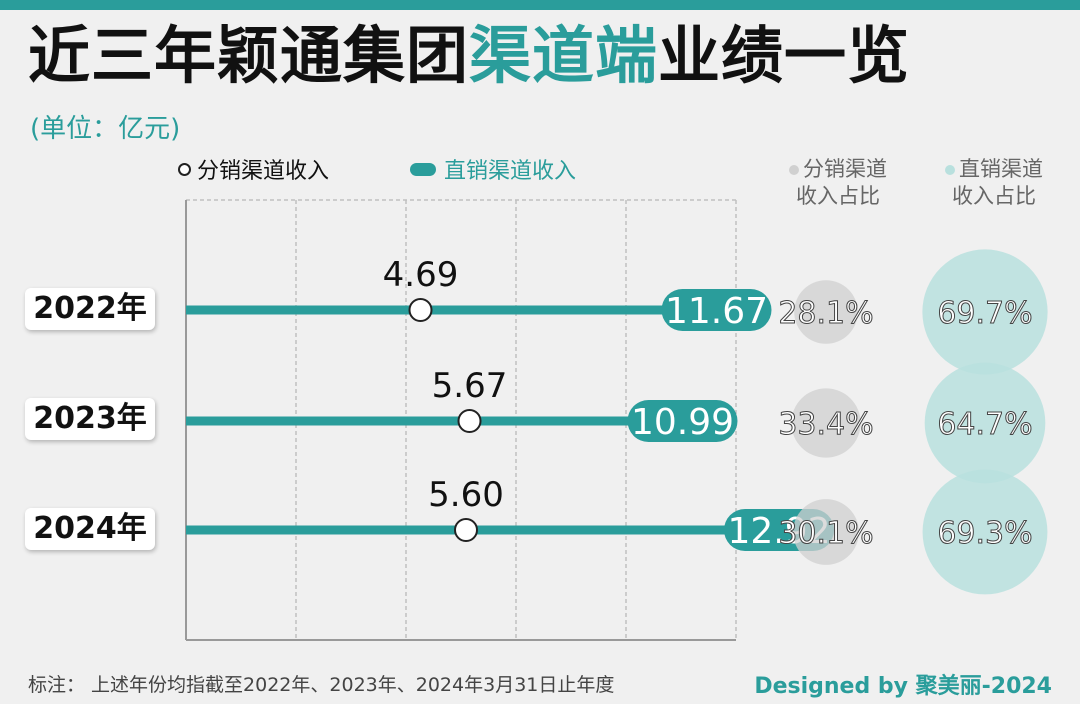 The image size is (1080, 704). I want to click on year-label-2022: 2022年, so click(90, 309).